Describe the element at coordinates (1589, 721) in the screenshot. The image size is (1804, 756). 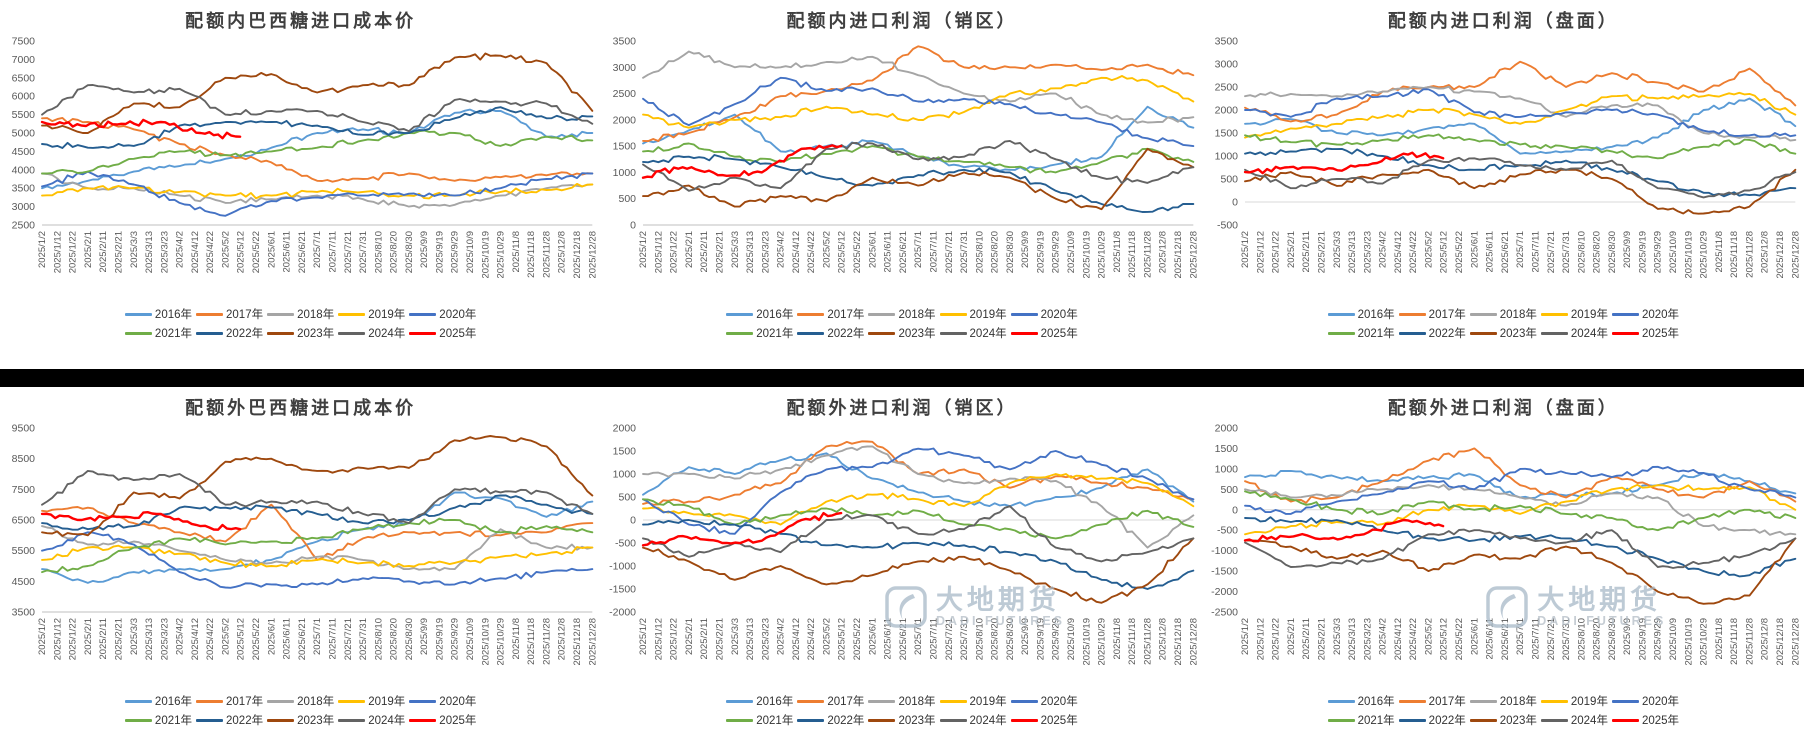
I see `legend-label: 2024年` at that location.